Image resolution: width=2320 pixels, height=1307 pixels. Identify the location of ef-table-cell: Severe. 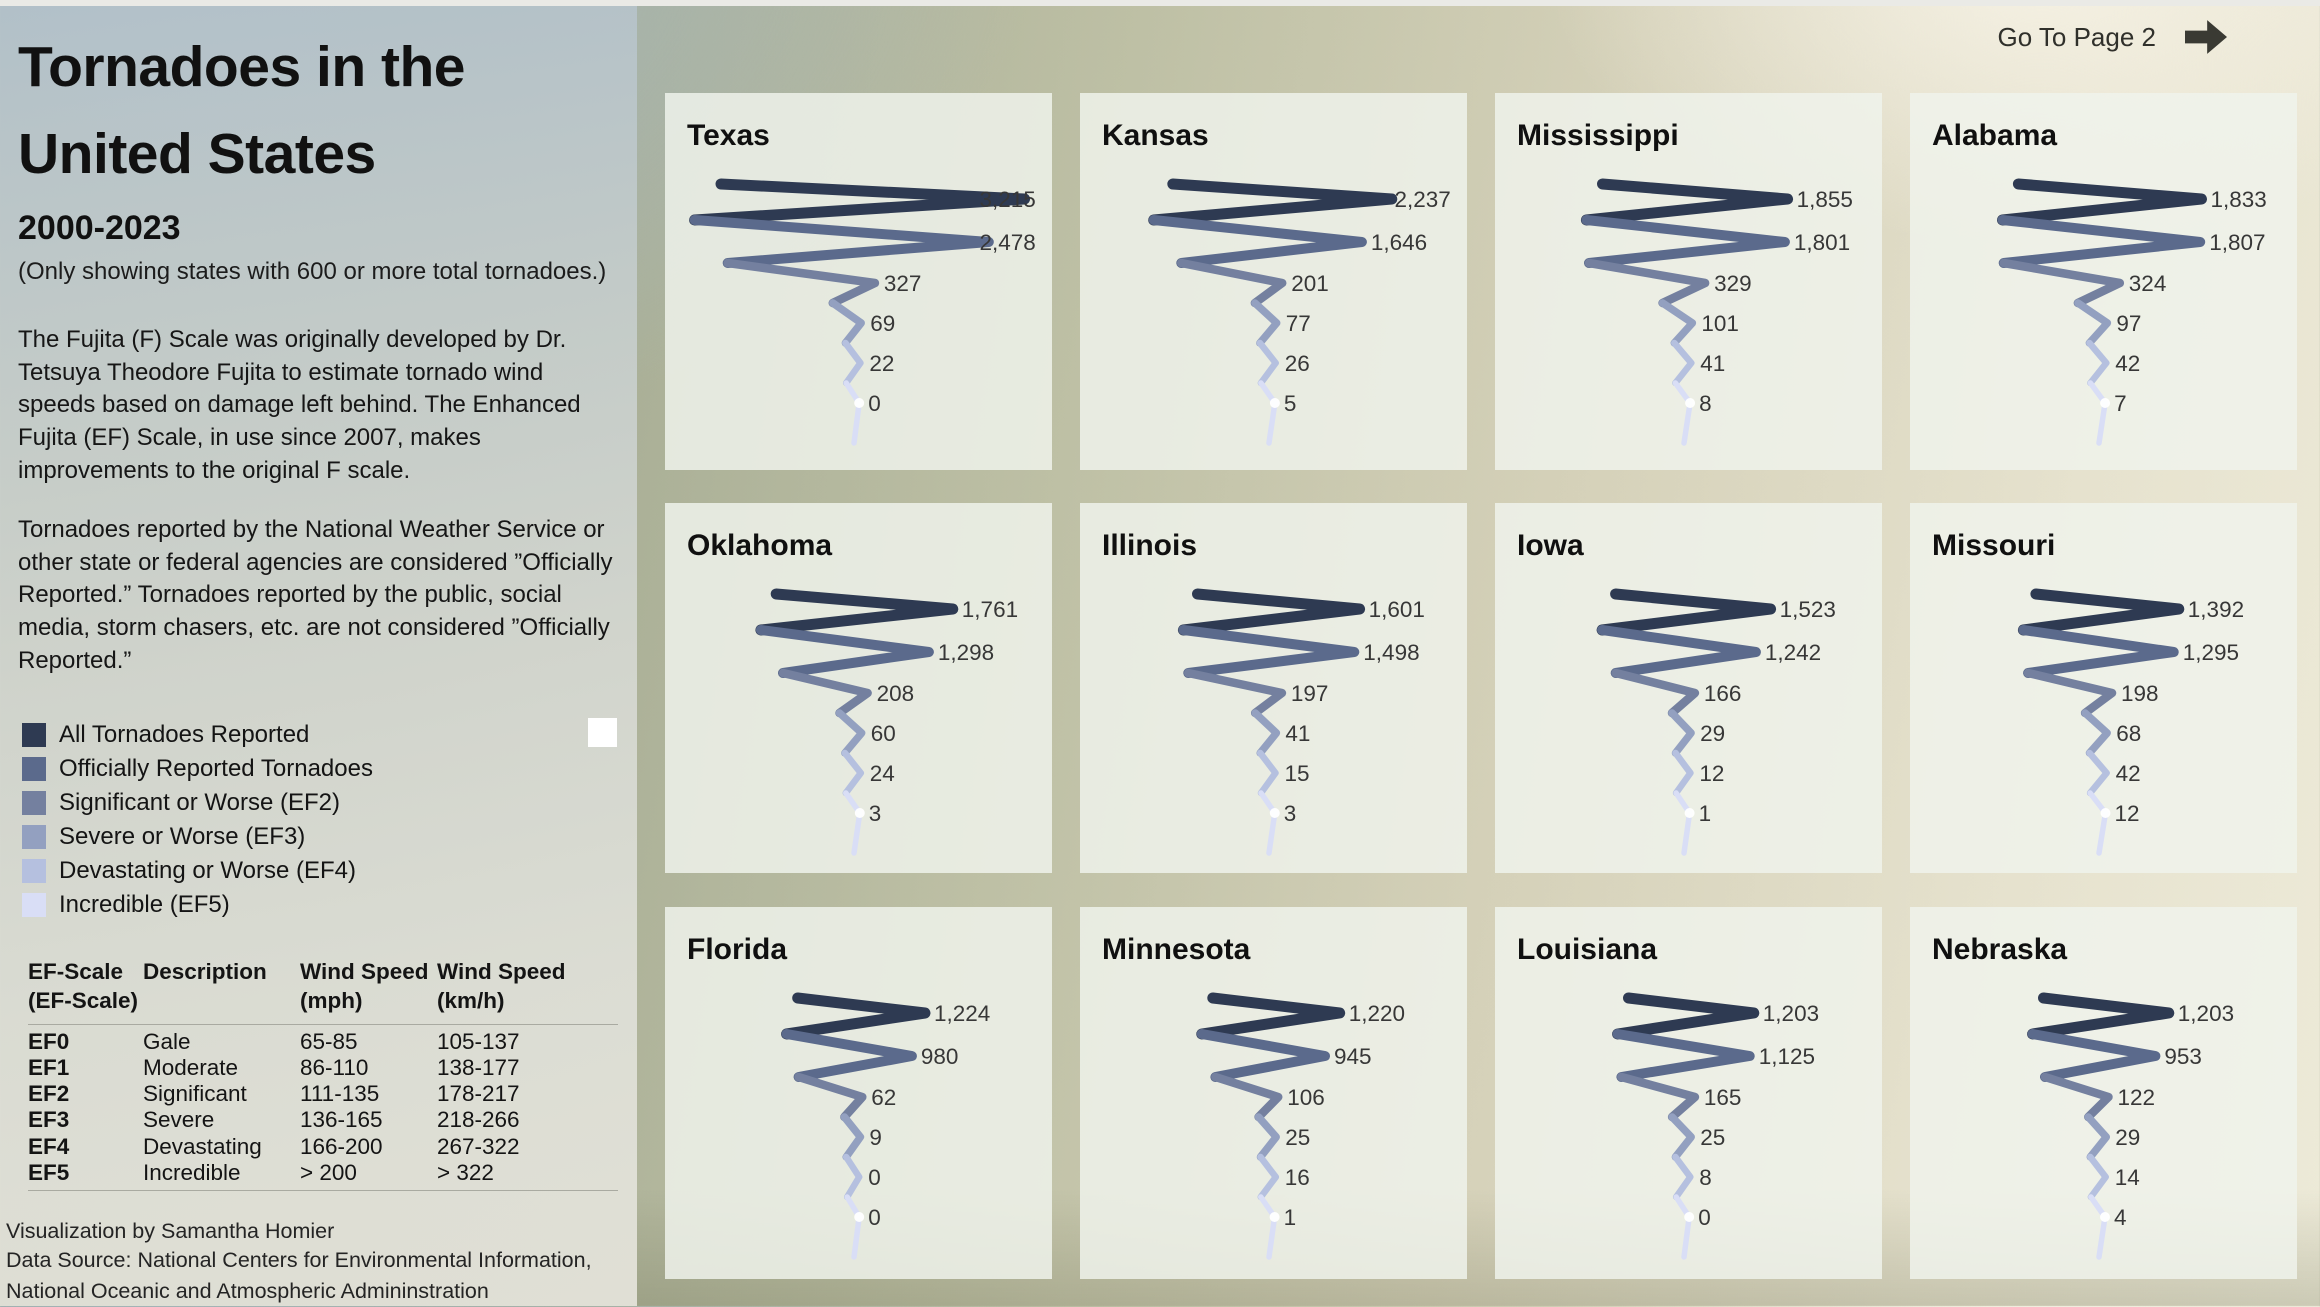
(179, 1120).